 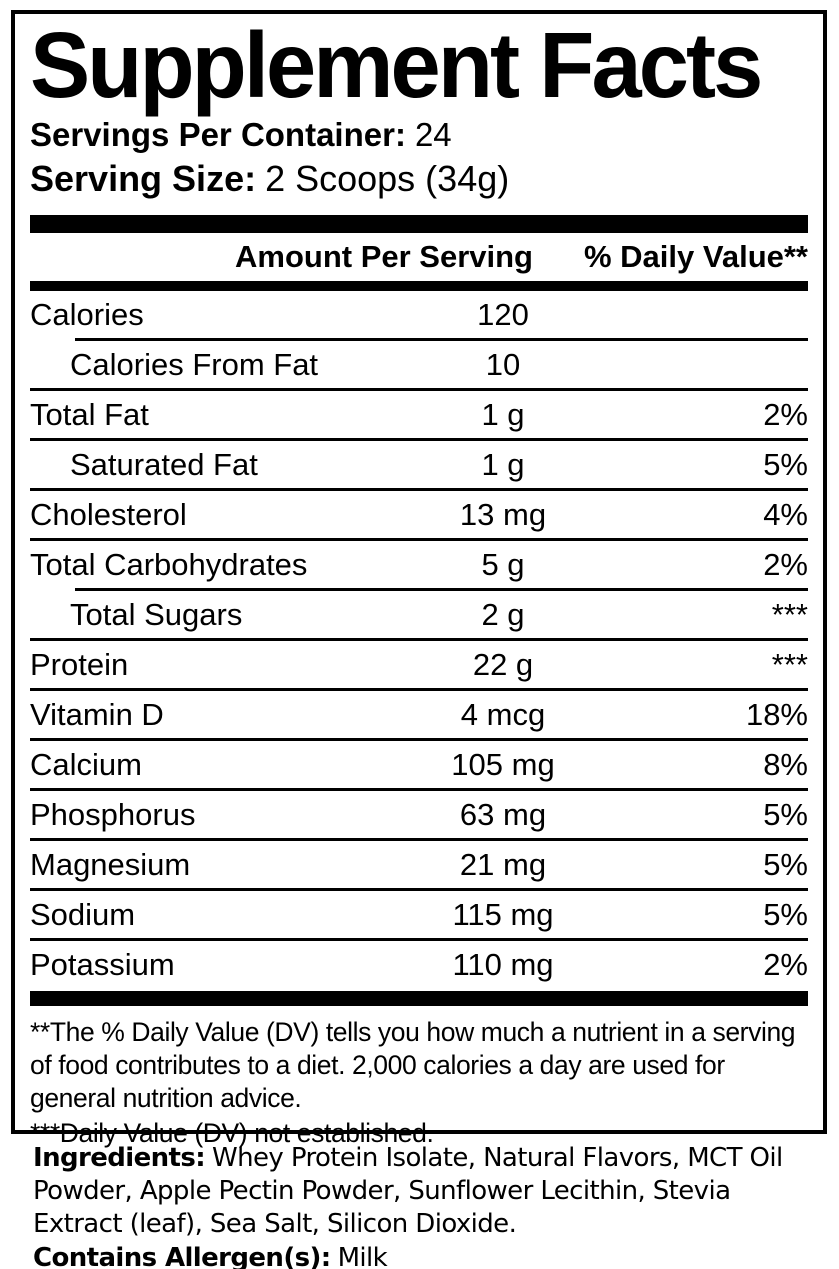 What do you see at coordinates (396, 65) in the screenshot?
I see `panel-title: Supplement Facts` at bounding box center [396, 65].